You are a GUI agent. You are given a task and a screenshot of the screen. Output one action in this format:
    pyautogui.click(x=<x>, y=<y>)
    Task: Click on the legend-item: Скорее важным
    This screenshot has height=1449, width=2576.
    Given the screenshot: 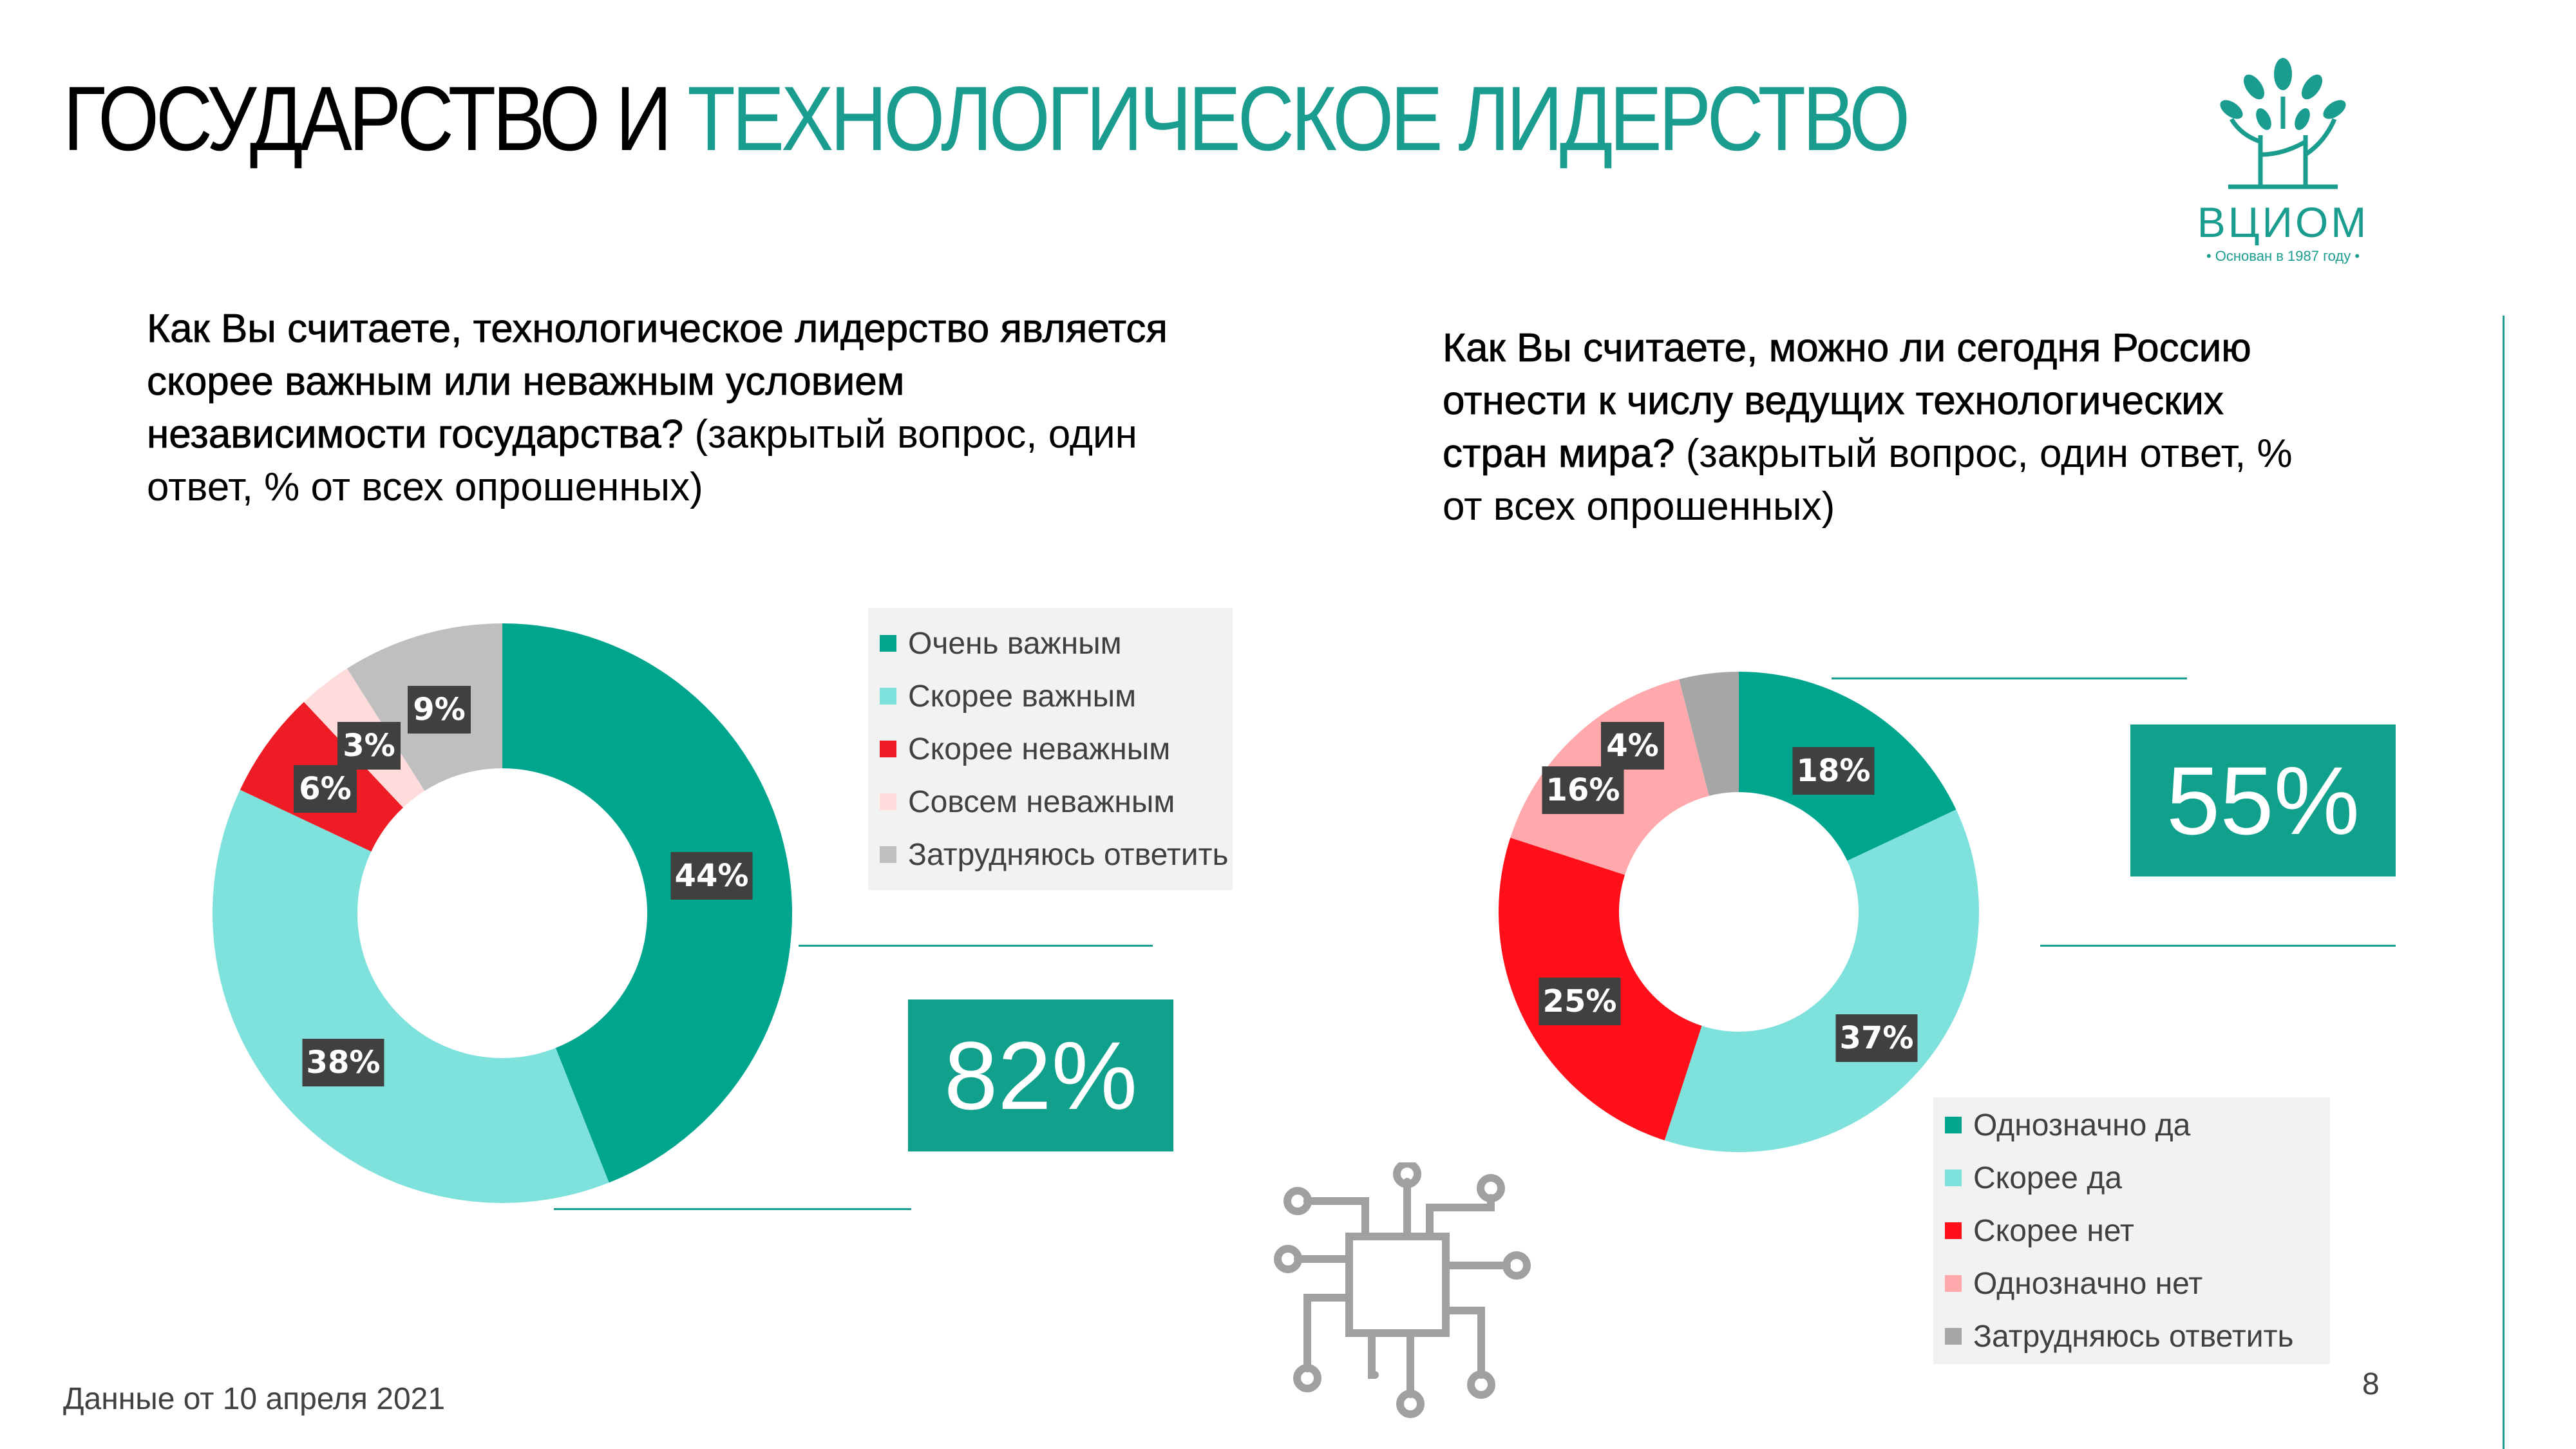 What is the action you would take?
    pyautogui.click(x=1050, y=696)
    